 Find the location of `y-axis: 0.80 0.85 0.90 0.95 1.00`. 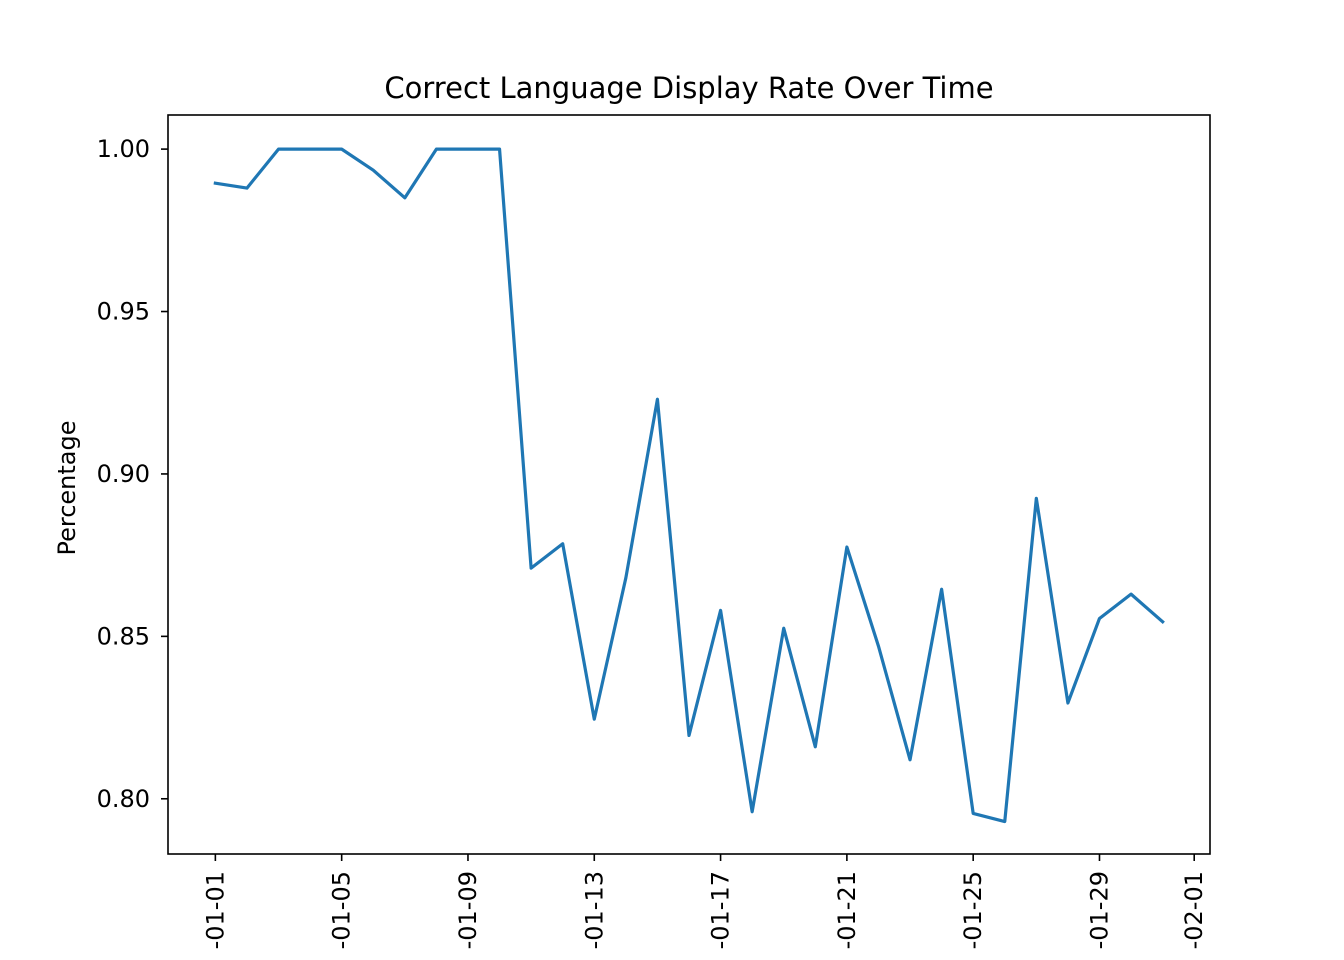

y-axis: 0.80 0.85 0.90 0.95 1.00 is located at coordinates (132, 474).